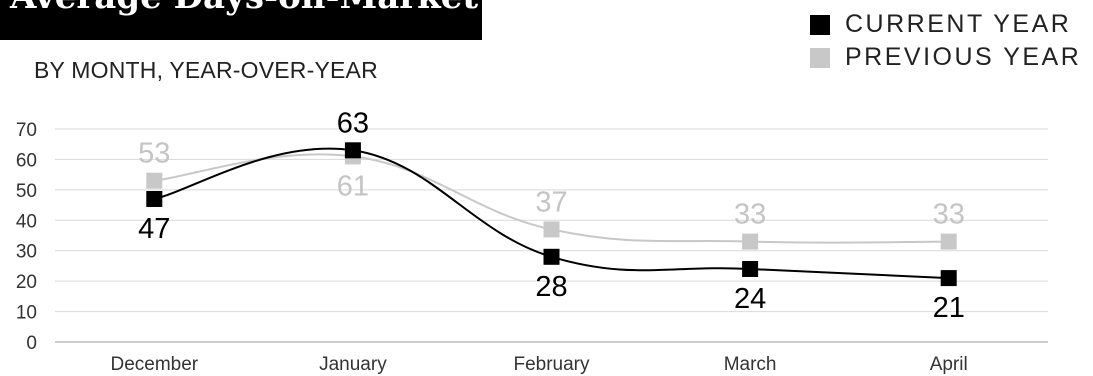 The width and height of the screenshot is (1093, 376). Describe the element at coordinates (949, 308) in the screenshot. I see `data-label-current-year: 21` at that location.